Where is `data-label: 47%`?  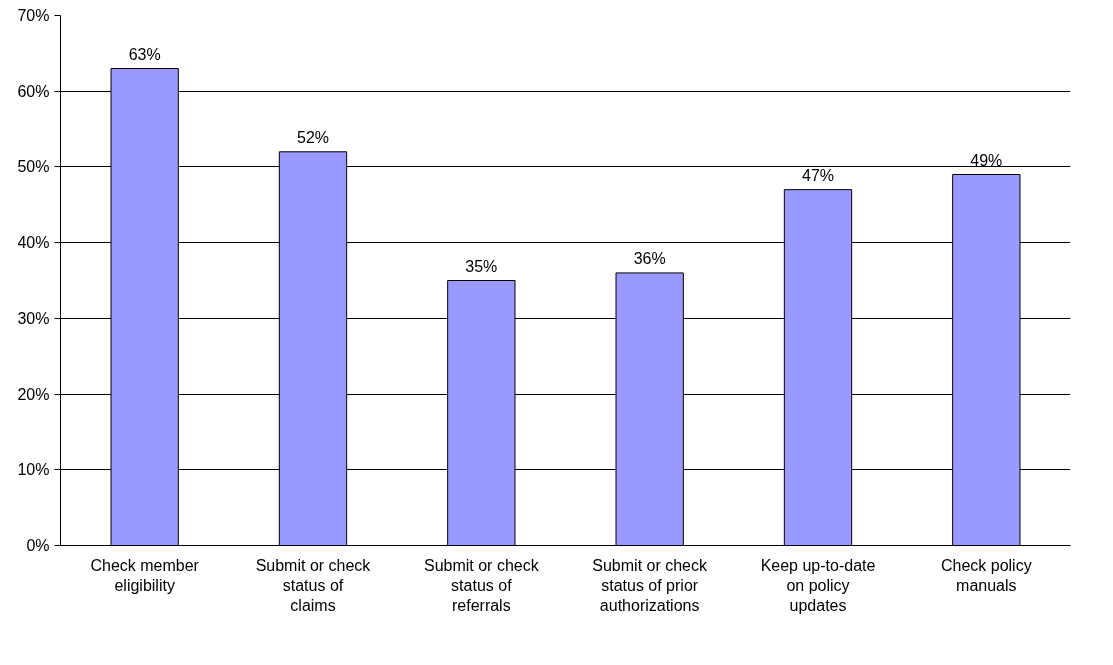 data-label: 47% is located at coordinates (818, 175).